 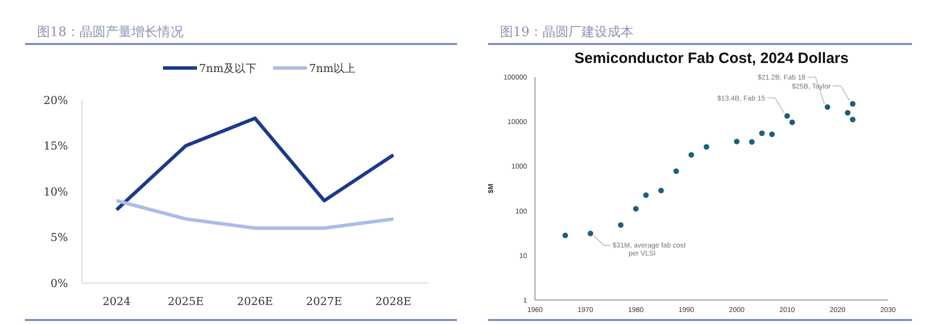 I want to click on chart-title: 图19：晶圆厂建设成本, so click(x=567, y=32).